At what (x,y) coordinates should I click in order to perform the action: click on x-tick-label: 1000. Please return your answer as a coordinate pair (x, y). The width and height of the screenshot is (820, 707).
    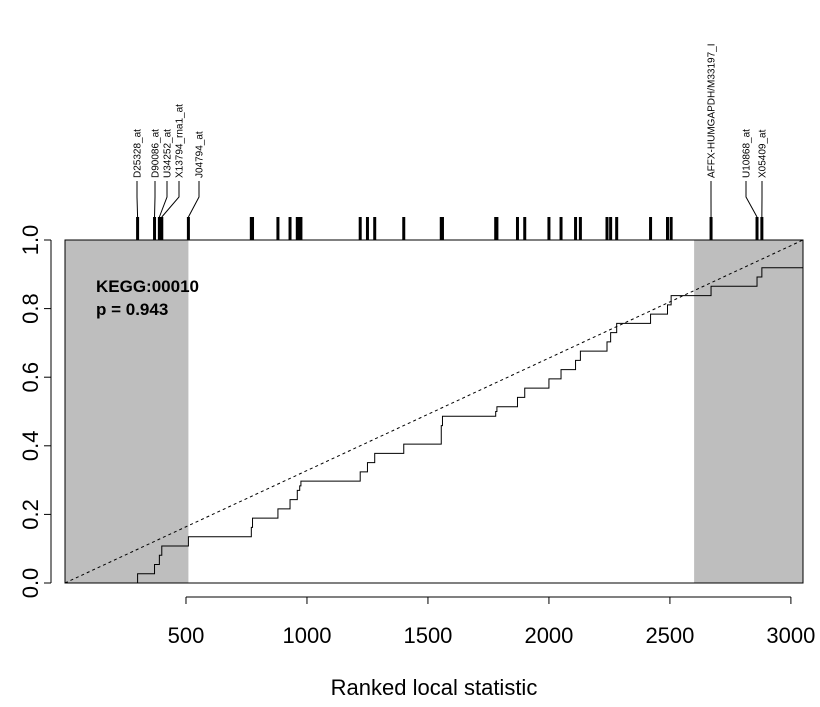
    Looking at the image, I should click on (306, 635).